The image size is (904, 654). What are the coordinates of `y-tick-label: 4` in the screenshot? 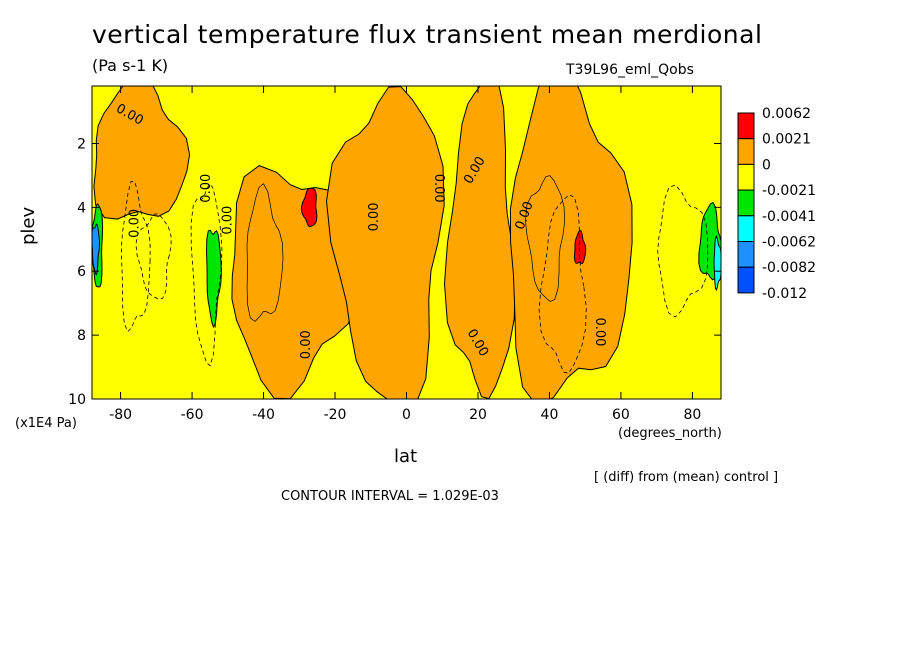 It's located at (81, 208).